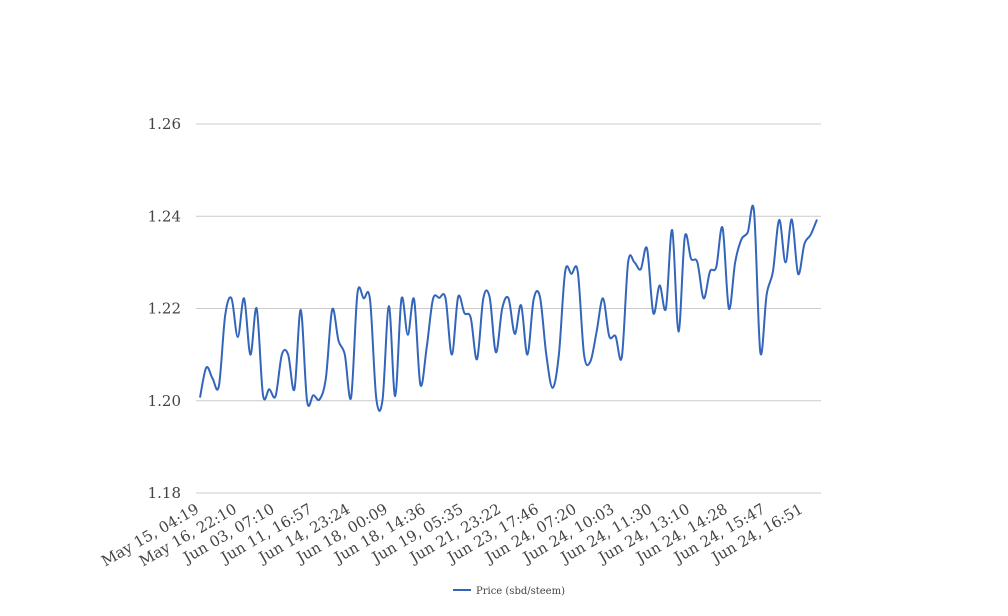 This screenshot has width=1008, height=616. What do you see at coordinates (164, 401) in the screenshot?
I see `y-tick-label: 1.20` at bounding box center [164, 401].